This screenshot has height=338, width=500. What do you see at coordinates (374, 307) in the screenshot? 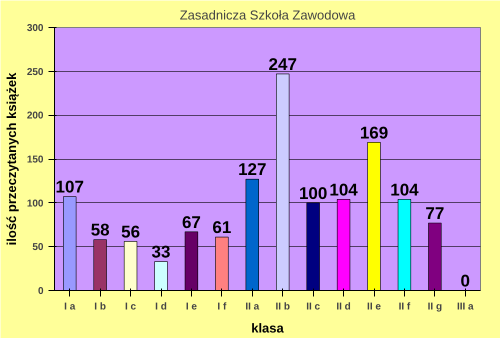
I see `x-tick-label: II e` at bounding box center [374, 307].